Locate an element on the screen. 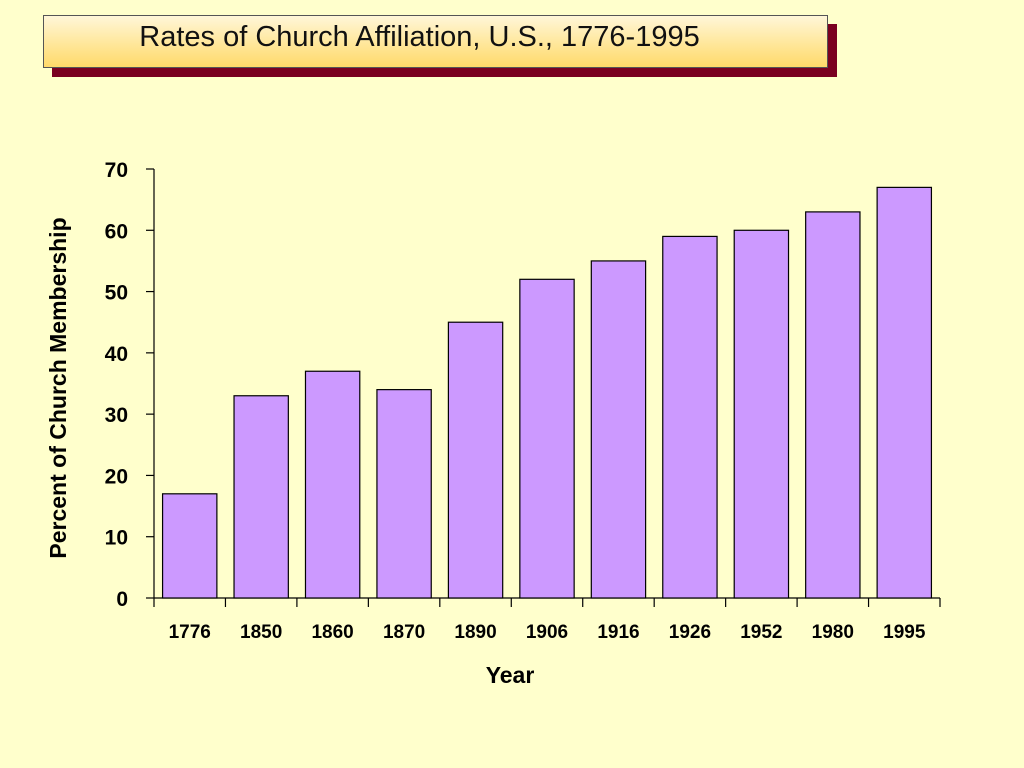 The image size is (1024, 768). bar-1995 is located at coordinates (904, 392).